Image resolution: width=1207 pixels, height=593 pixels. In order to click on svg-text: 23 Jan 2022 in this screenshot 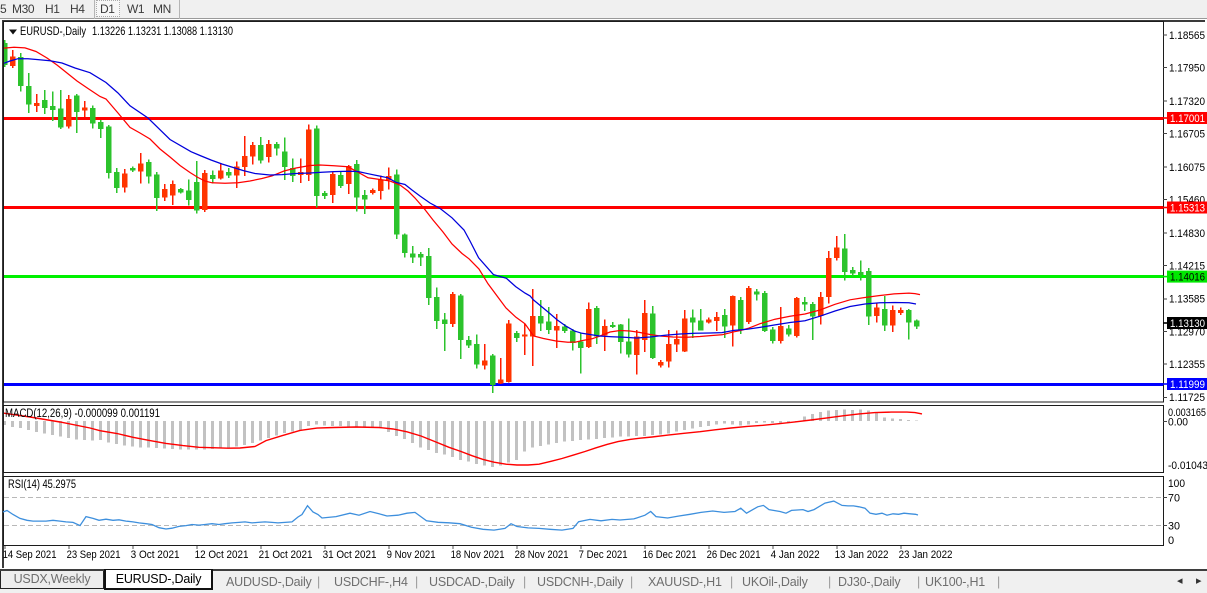, I will do `click(926, 555)`.